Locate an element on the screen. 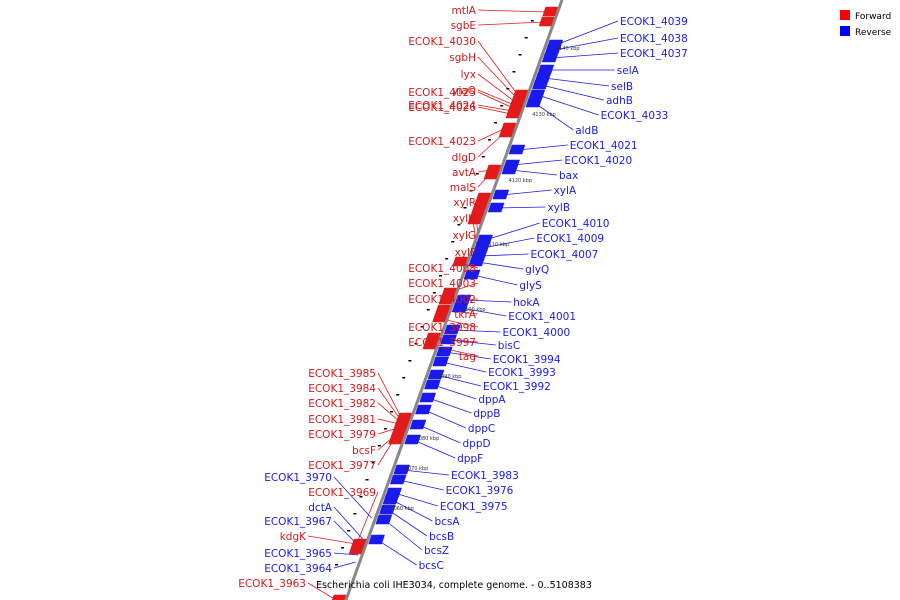  gene-label-ecok1-4001: ECOK1_4001 is located at coordinates (542, 317).